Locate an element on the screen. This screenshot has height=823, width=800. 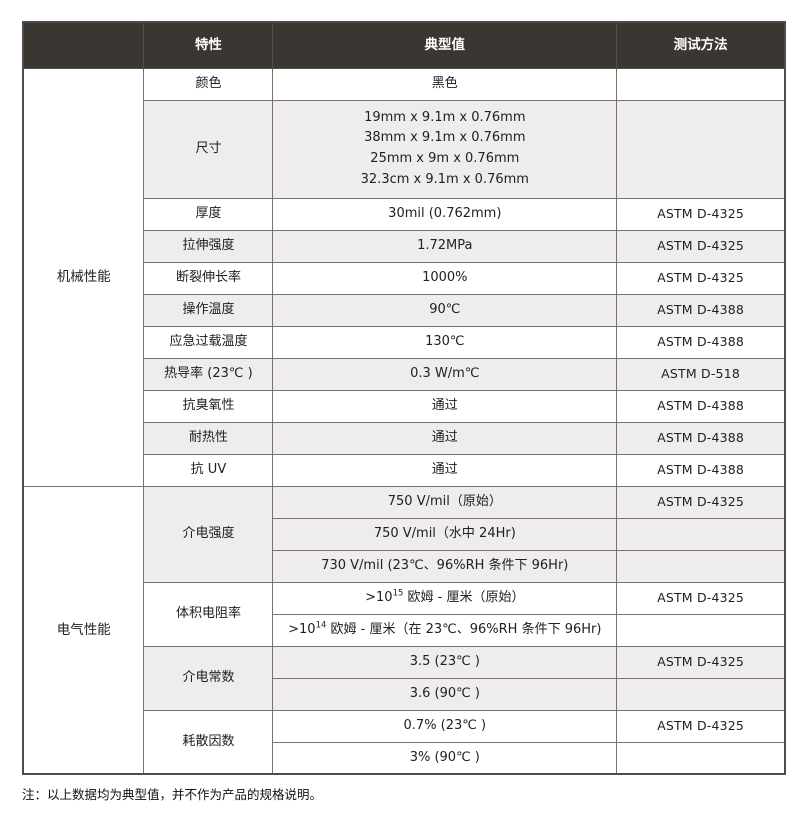
table-row: 3.6 (90℃ ) is located at coordinates (404, 694).